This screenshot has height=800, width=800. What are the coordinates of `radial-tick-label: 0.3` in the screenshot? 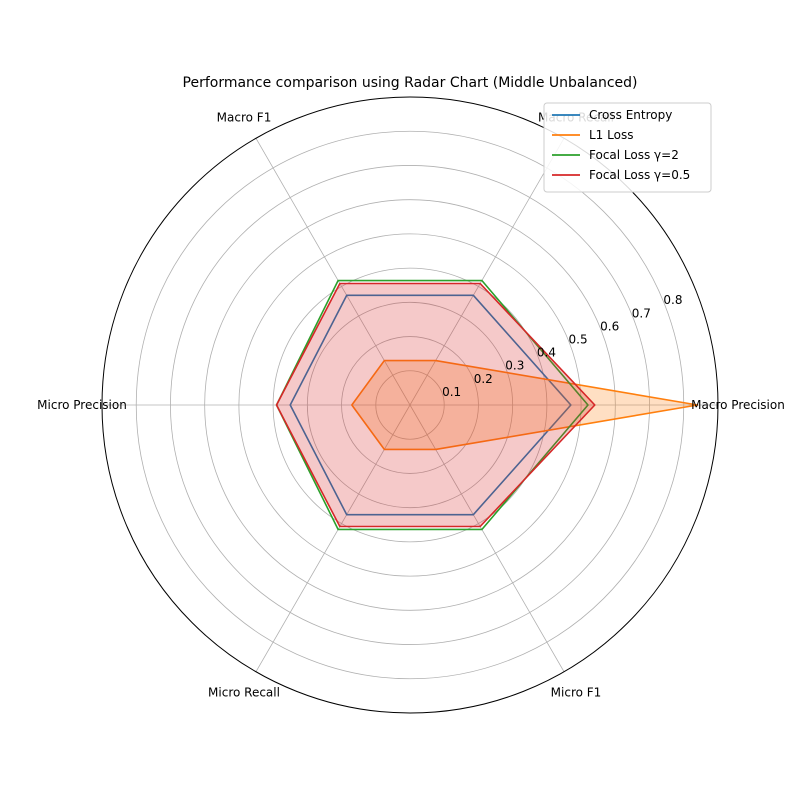 It's located at (514, 366).